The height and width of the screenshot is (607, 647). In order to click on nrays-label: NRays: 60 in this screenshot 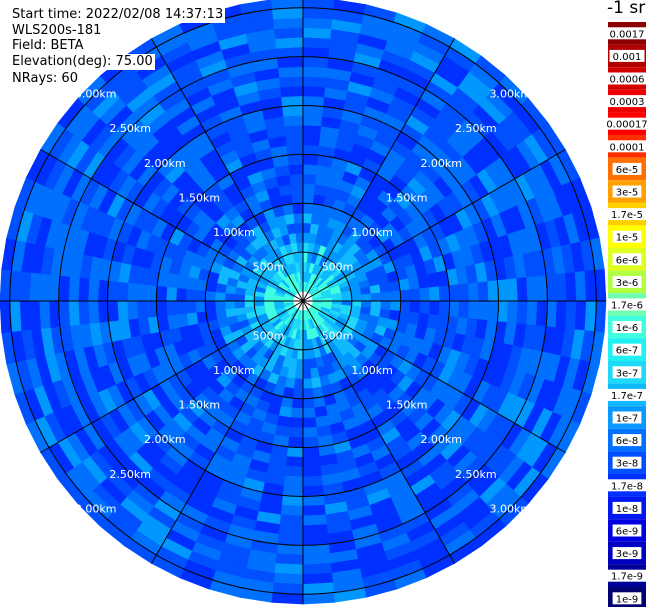, I will do `click(45, 79)`.